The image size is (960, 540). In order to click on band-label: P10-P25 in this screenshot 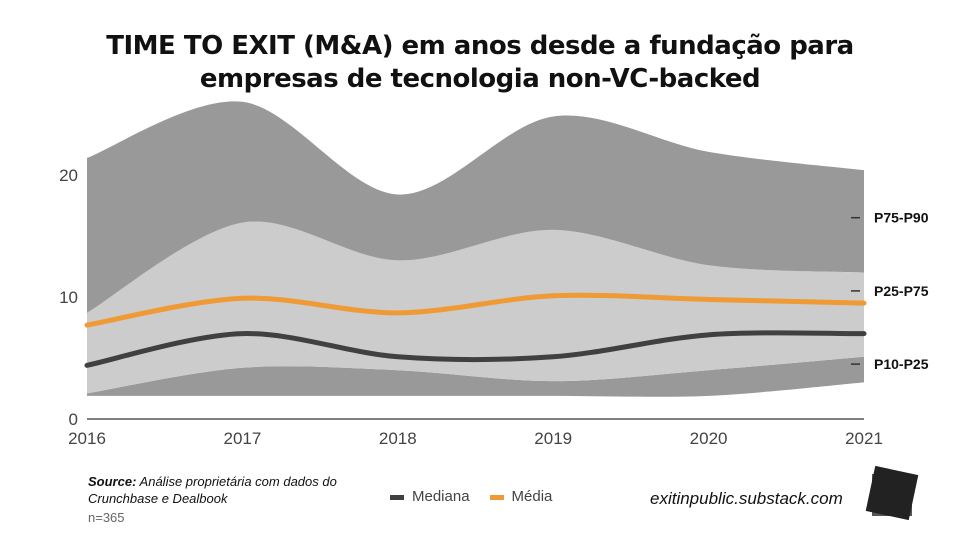, I will do `click(901, 364)`.